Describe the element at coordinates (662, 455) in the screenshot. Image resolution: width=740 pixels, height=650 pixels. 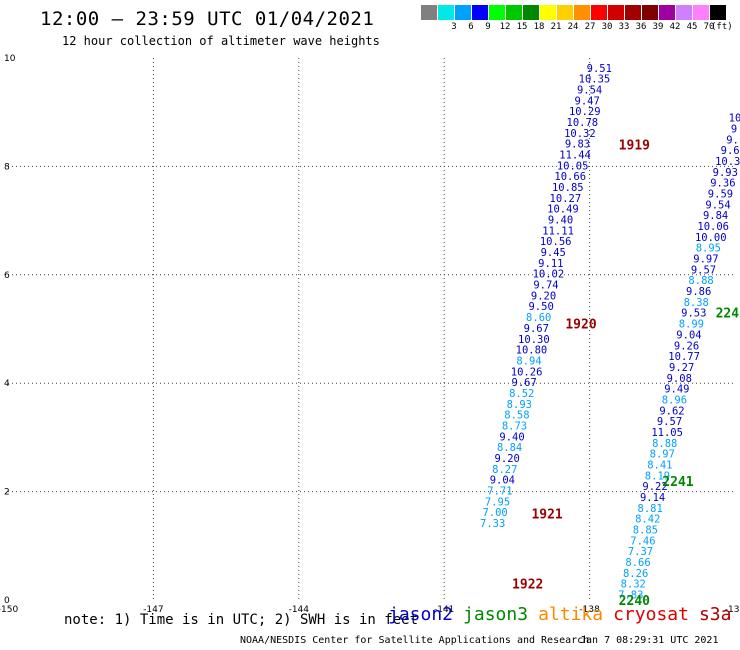
I see `data-point-label: 8.97` at that location.